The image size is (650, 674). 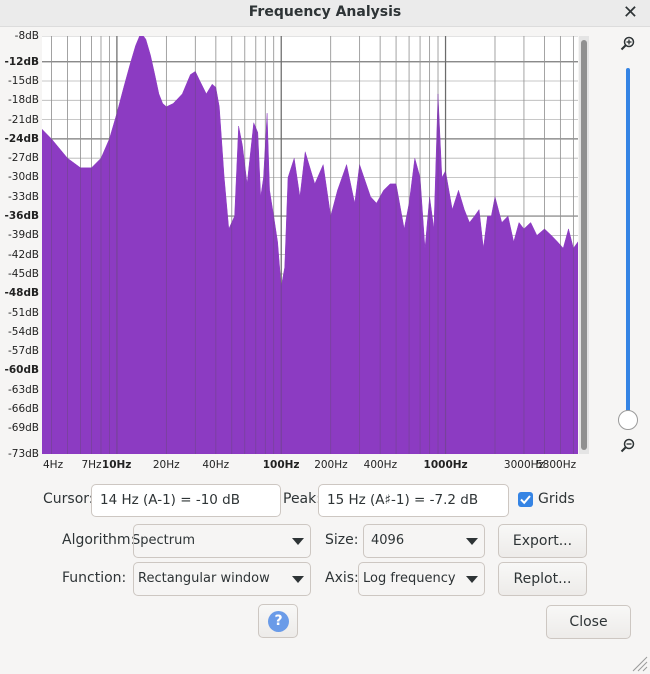 What do you see at coordinates (342, 540) in the screenshot?
I see `size-label: Size:` at bounding box center [342, 540].